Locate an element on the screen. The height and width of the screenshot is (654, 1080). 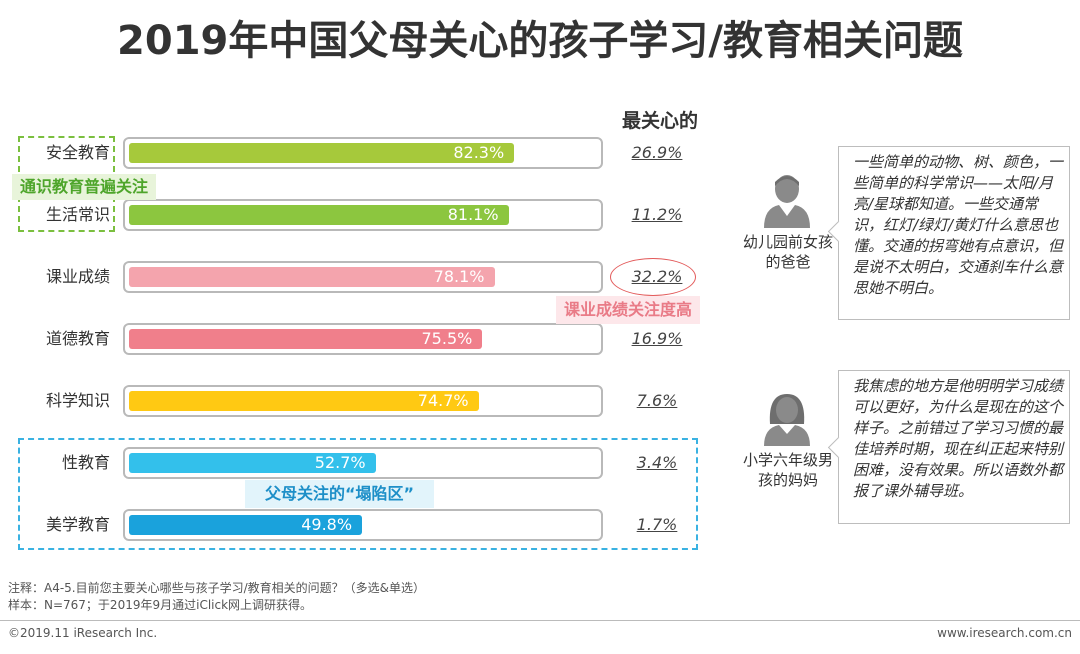
bar-value-label: 74.7% is located at coordinates (443, 400).